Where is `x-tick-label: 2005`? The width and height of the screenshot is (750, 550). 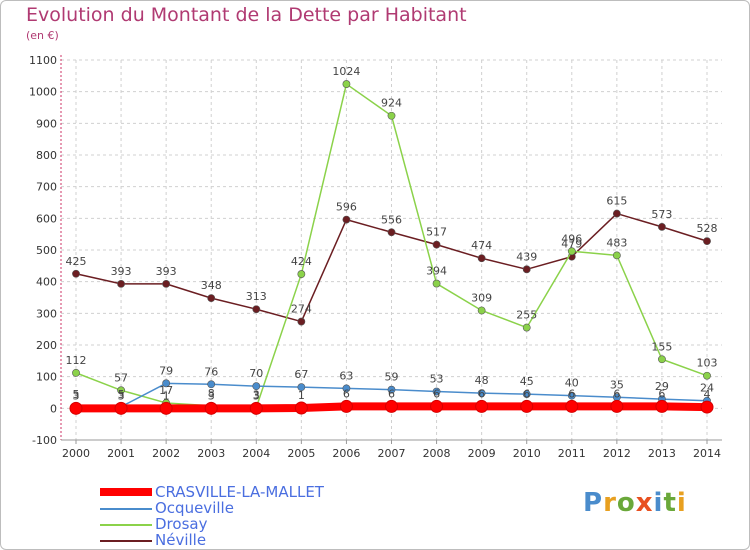
x-tick-label: 2005 is located at coordinates (301, 453).